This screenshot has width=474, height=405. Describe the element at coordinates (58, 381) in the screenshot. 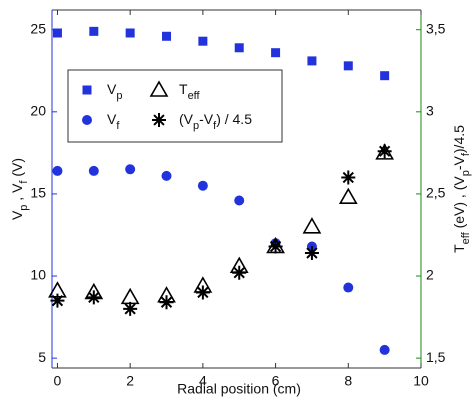

I see `x-tick-label: 0` at that location.